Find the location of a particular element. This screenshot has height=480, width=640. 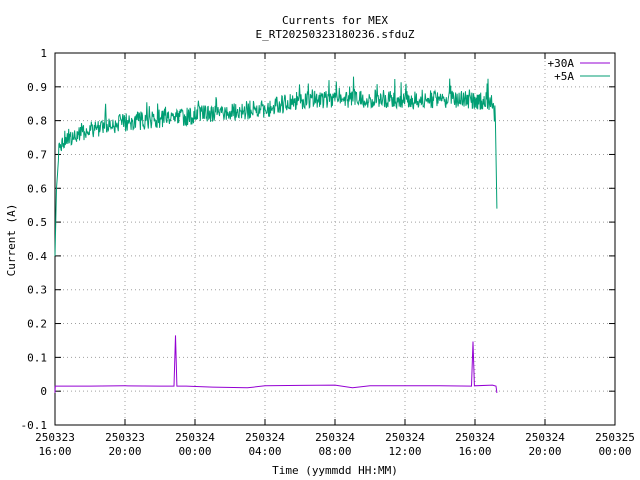

x-tick-time: 12:00 is located at coordinates (404, 451).